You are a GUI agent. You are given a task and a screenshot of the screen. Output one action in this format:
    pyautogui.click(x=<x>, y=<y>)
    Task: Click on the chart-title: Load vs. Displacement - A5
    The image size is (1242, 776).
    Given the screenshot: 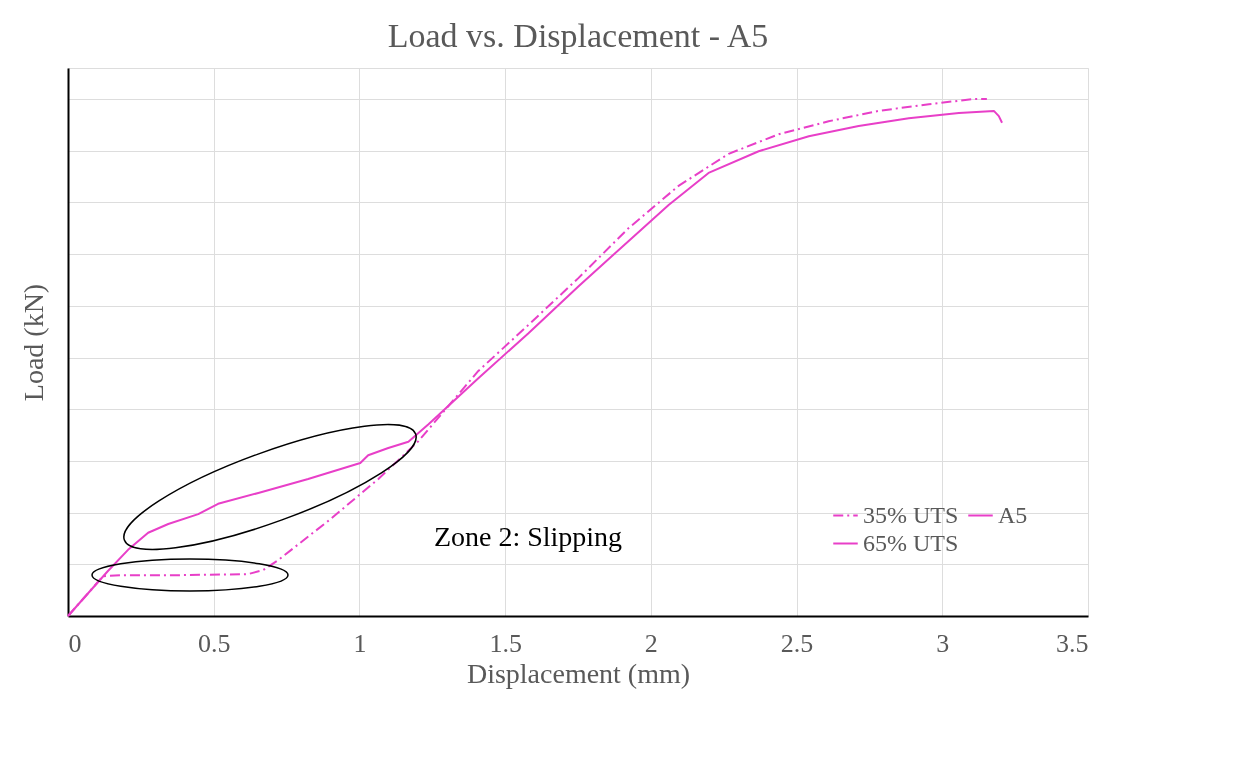 What is the action you would take?
    pyautogui.click(x=578, y=35)
    